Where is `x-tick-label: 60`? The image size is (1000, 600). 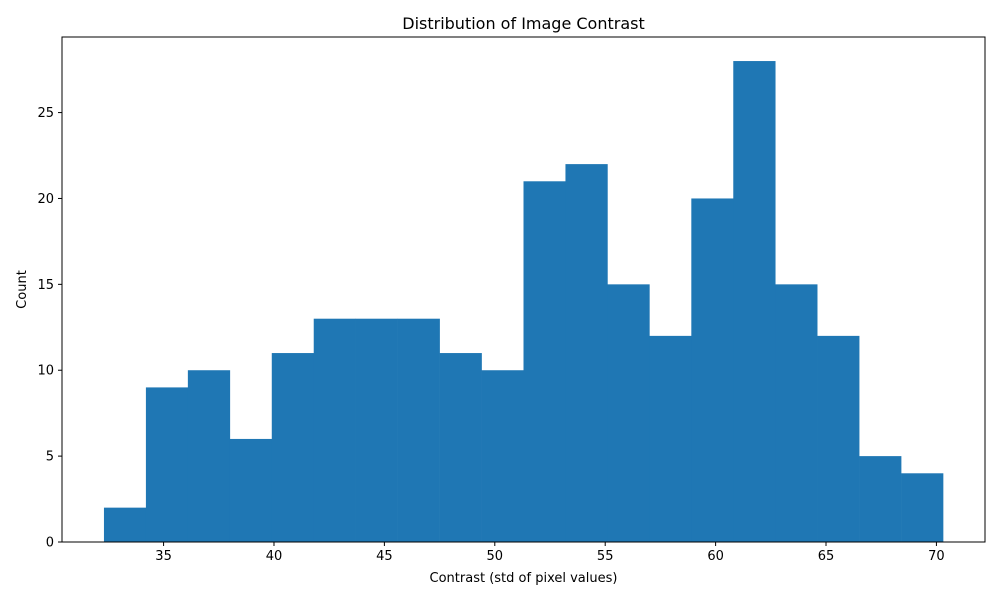 x-tick-label: 60 is located at coordinates (715, 556).